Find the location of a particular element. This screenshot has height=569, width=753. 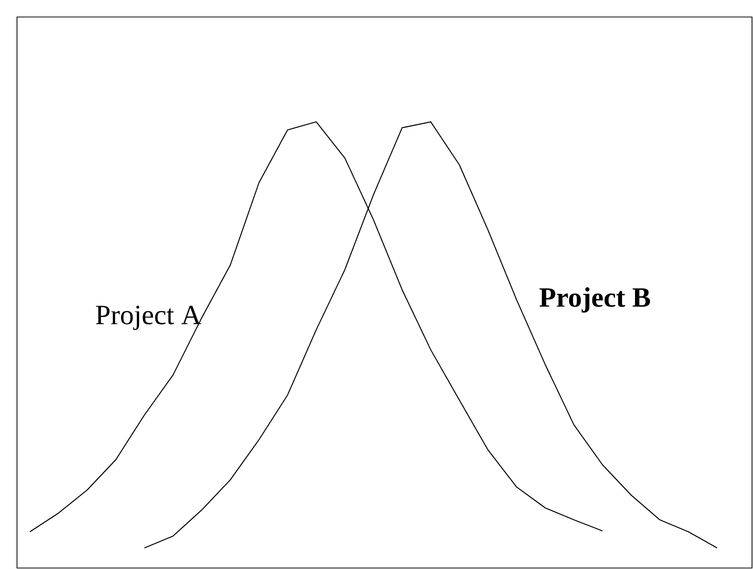

series-label: Project B is located at coordinates (595, 300).